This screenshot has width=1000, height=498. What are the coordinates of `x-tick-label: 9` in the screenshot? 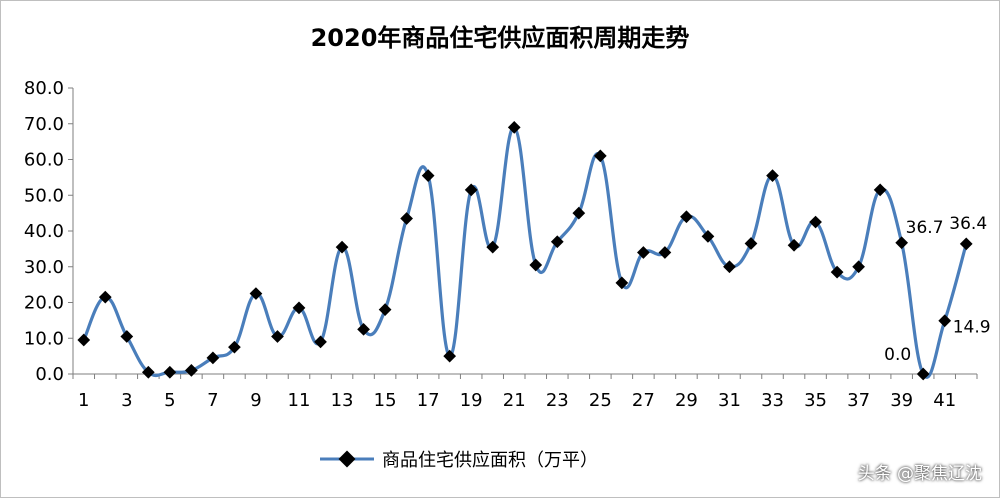 It's located at (255, 400).